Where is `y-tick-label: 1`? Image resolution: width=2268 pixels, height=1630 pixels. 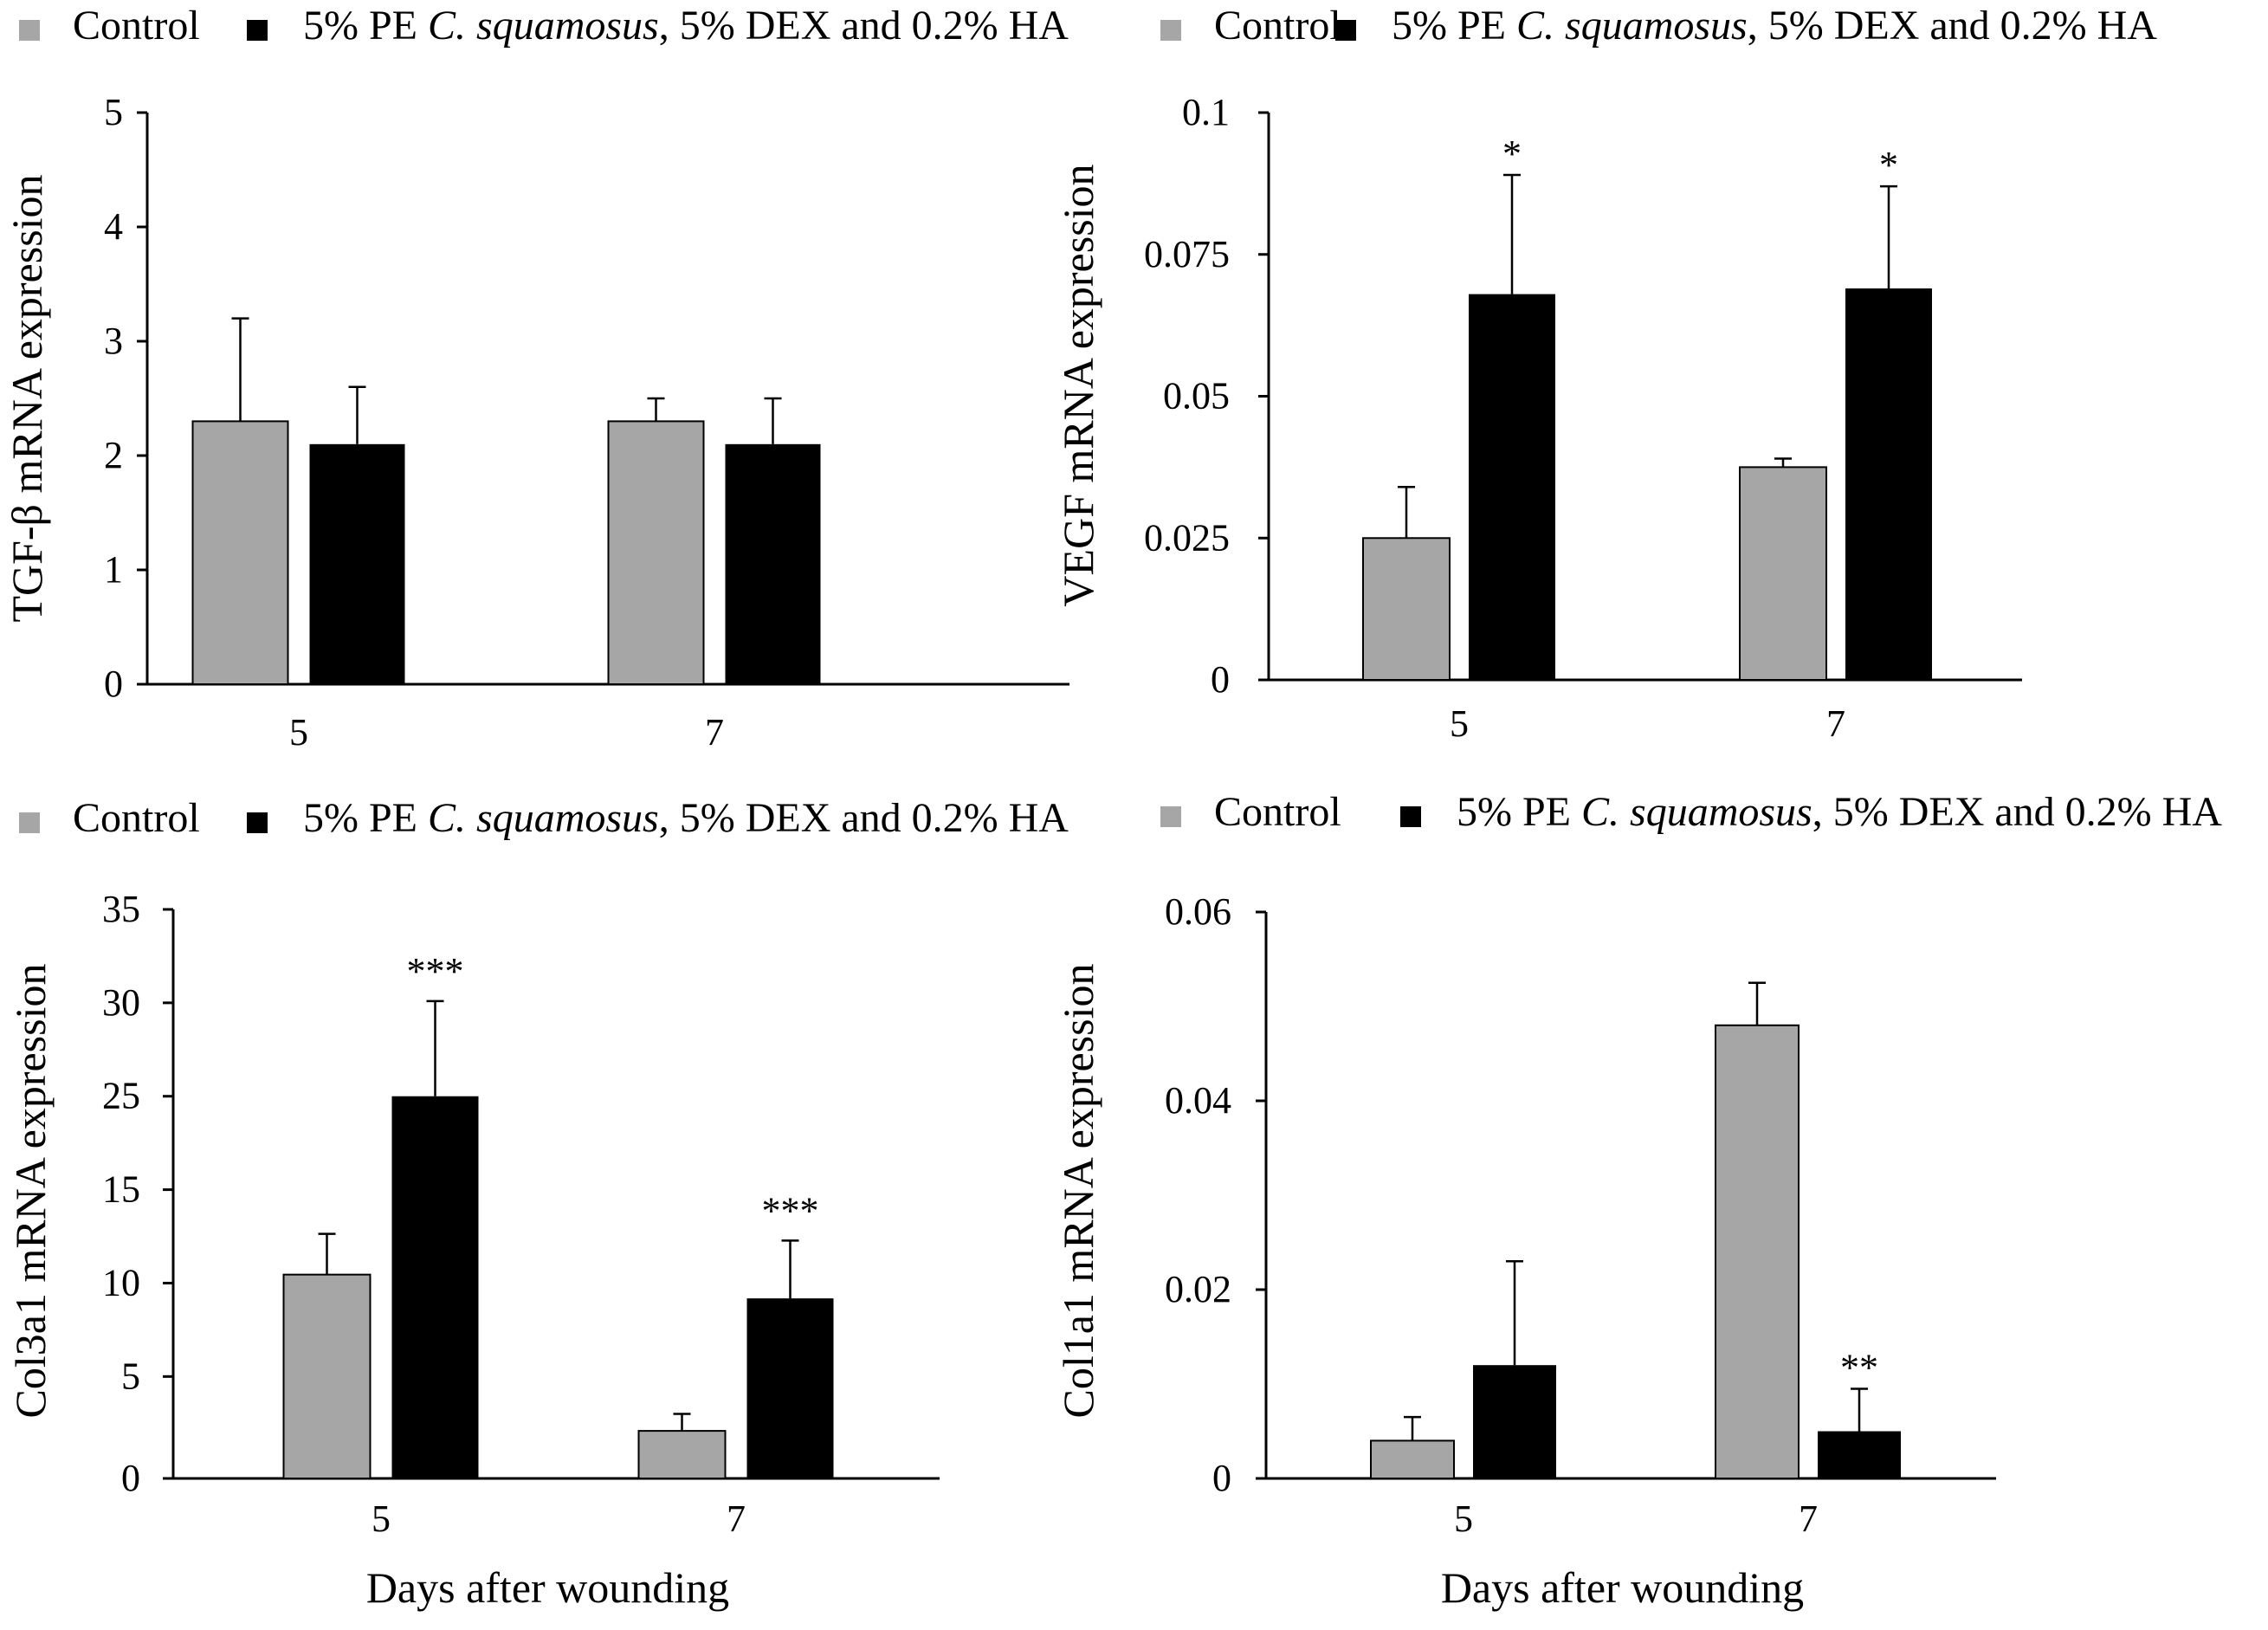
y-tick-label: 1 is located at coordinates (113, 569).